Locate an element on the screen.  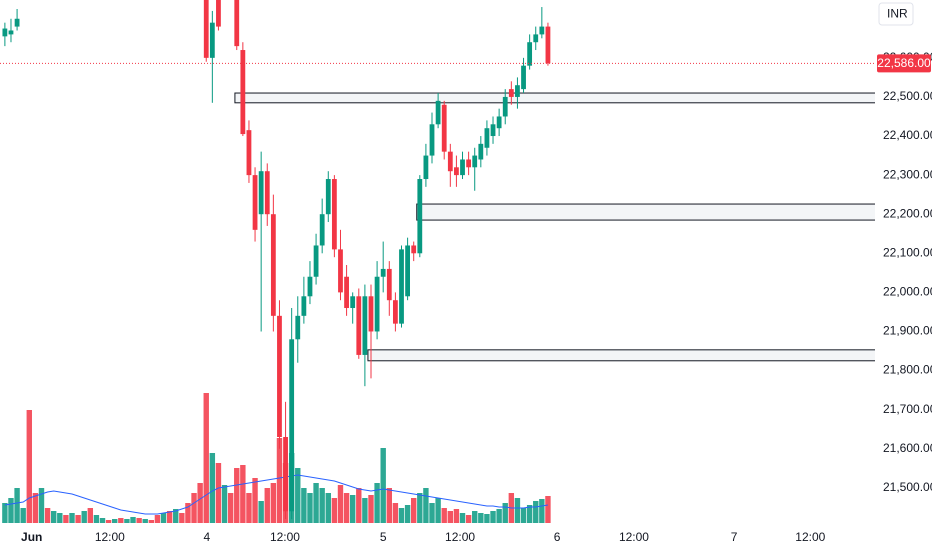
last-price-tag is located at coordinates (904, 63).